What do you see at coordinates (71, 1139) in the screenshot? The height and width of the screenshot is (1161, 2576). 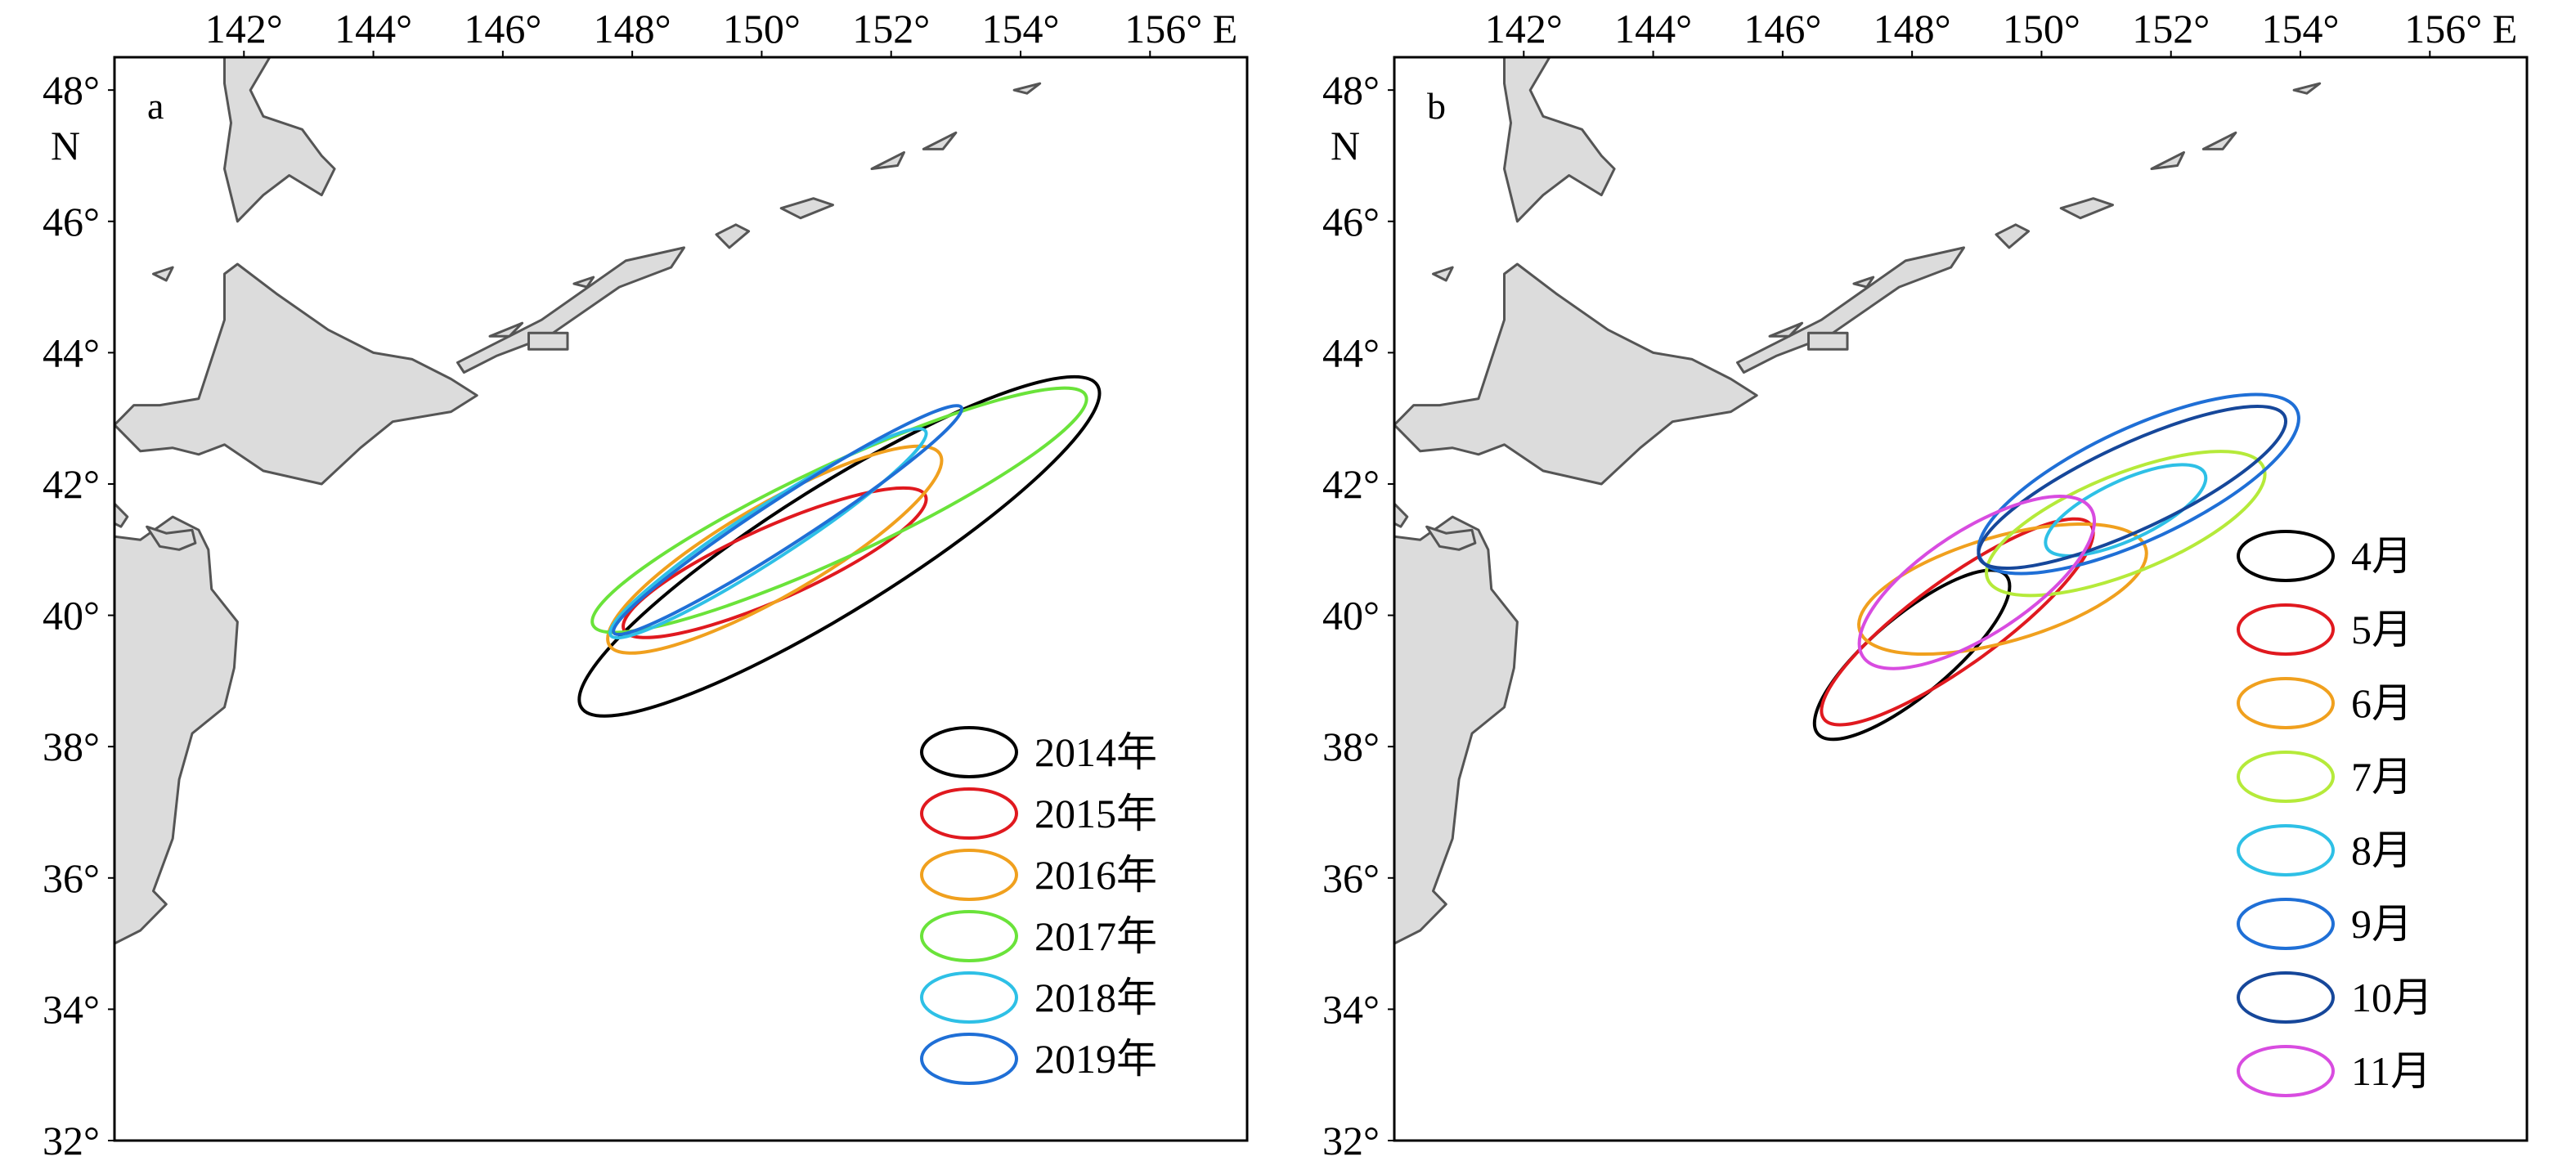 I see `lat-tick-label: 32°` at bounding box center [71, 1139].